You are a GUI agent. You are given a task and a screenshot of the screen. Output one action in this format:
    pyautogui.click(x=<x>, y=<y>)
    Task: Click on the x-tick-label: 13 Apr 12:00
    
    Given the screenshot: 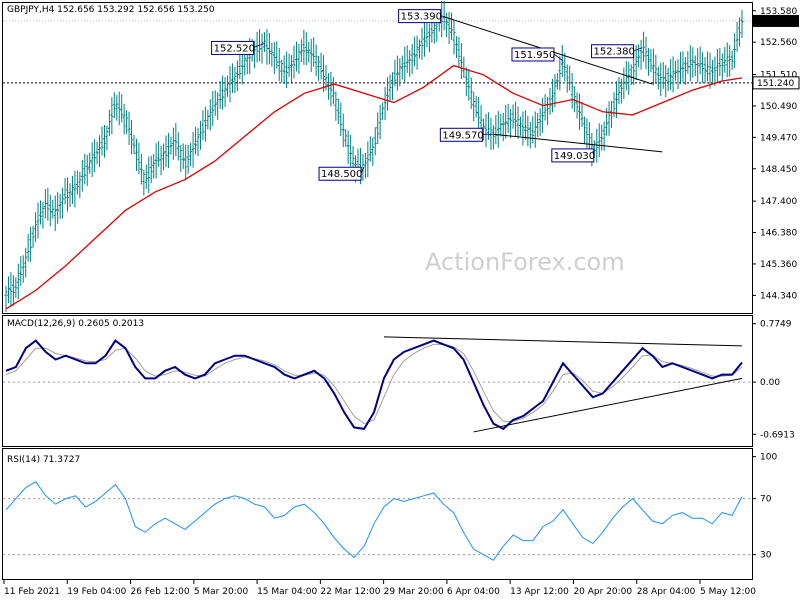 What is the action you would take?
    pyautogui.click(x=539, y=592)
    